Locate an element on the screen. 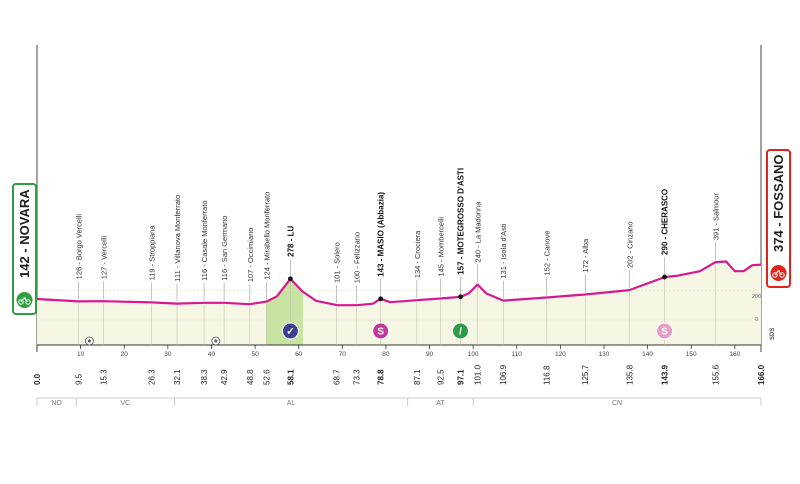 The height and width of the screenshot is (484, 800). climb-icon is located at coordinates (290, 331).